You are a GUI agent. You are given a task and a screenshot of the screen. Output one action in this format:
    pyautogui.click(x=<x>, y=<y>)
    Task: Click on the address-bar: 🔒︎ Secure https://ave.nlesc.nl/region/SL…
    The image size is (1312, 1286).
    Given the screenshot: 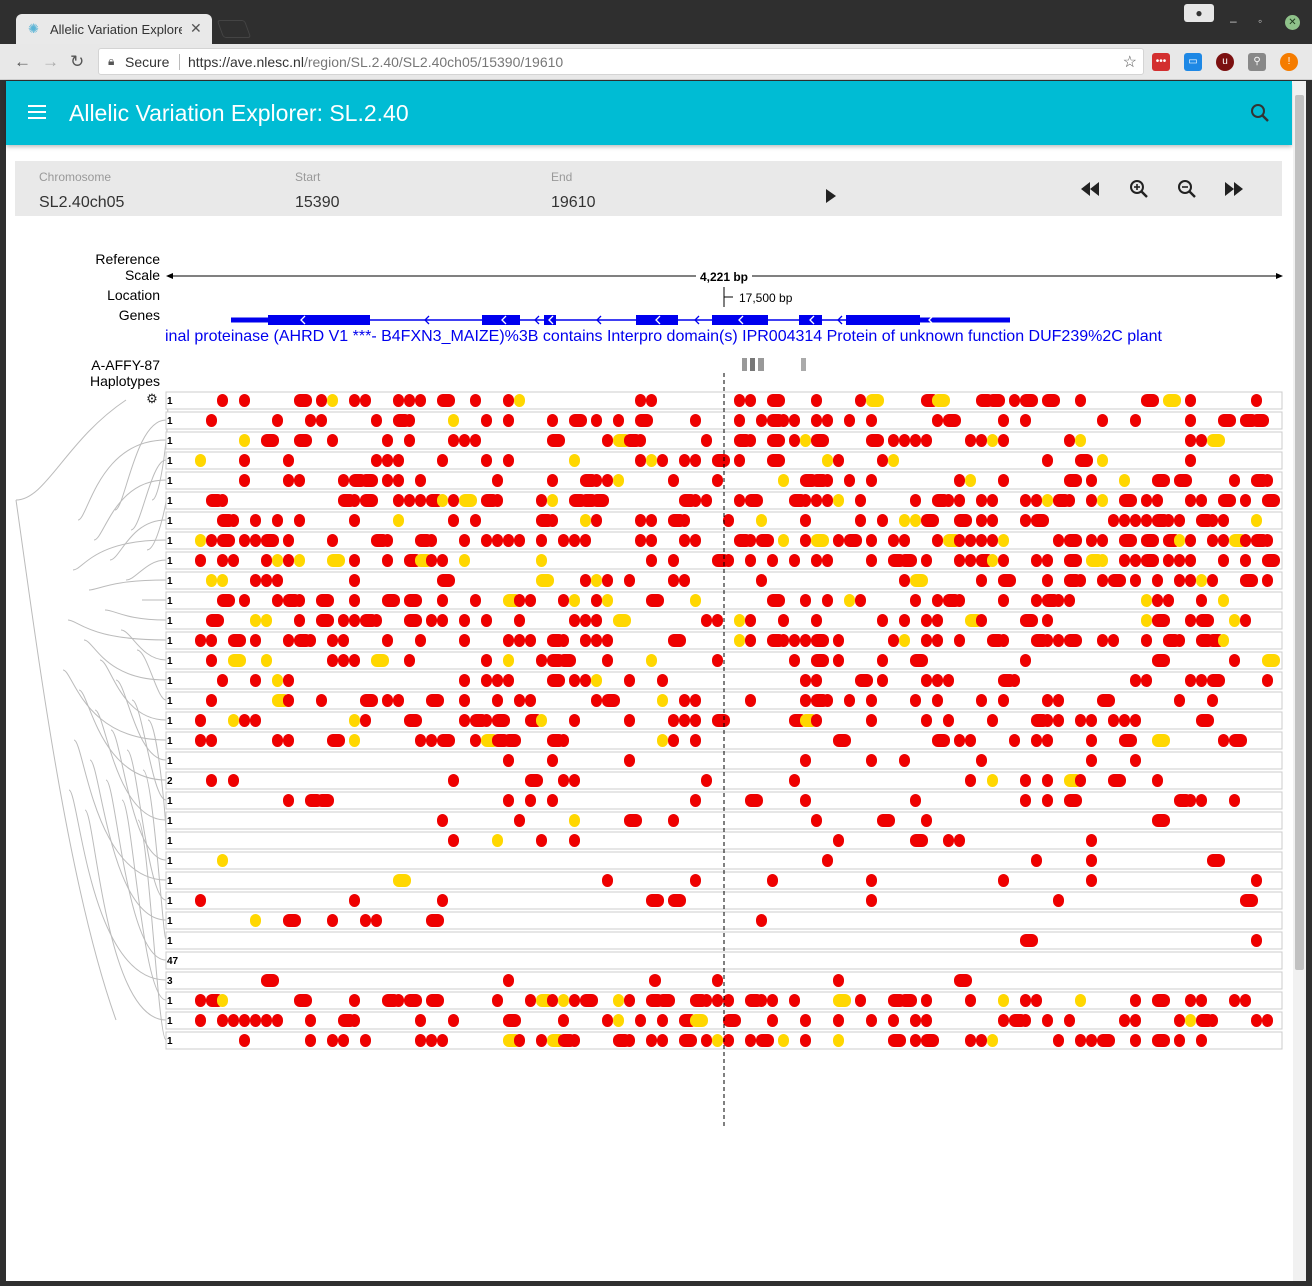 What is the action you would take?
    pyautogui.click(x=621, y=61)
    